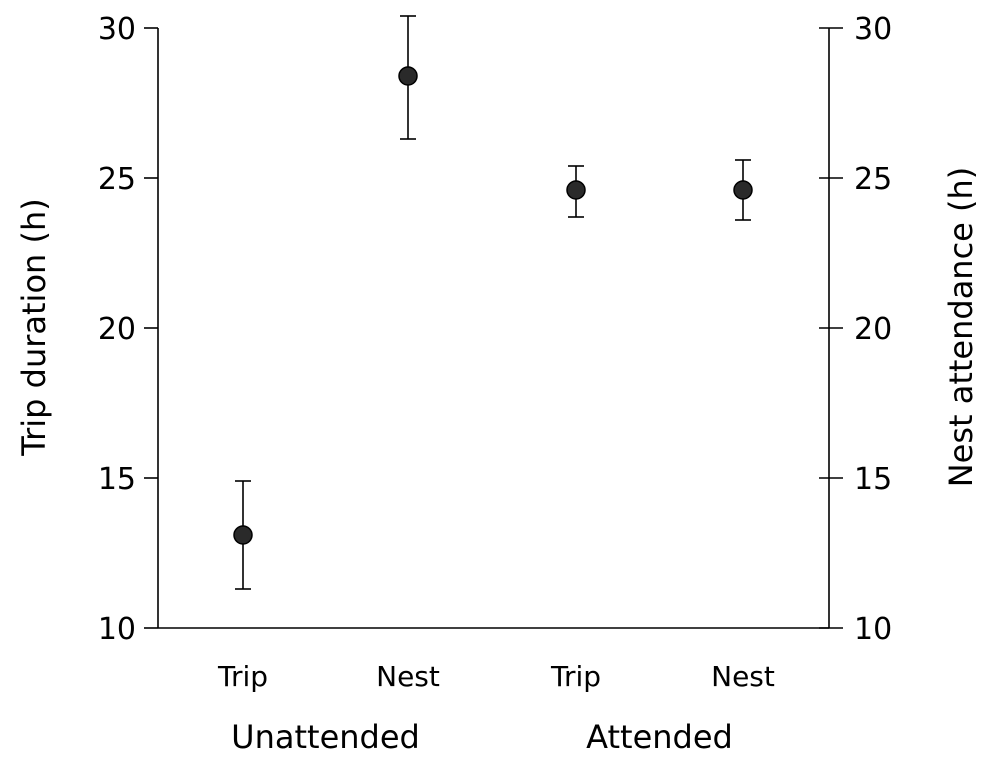 The image size is (986, 758). Describe the element at coordinates (873, 629) in the screenshot. I see `y-tick-label-right: 10` at that location.